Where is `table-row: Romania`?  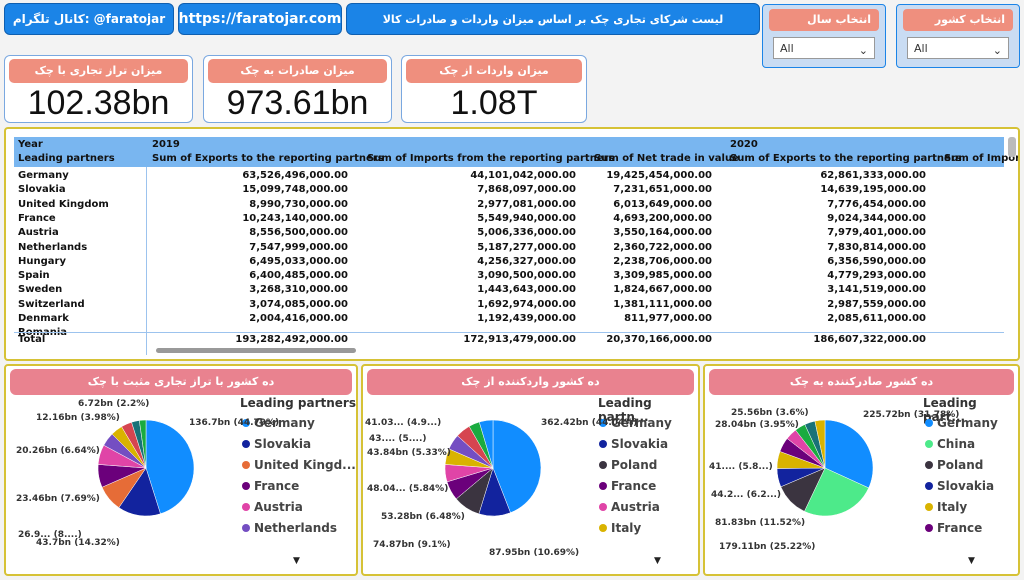 table-row: Romania is located at coordinates (509, 331).